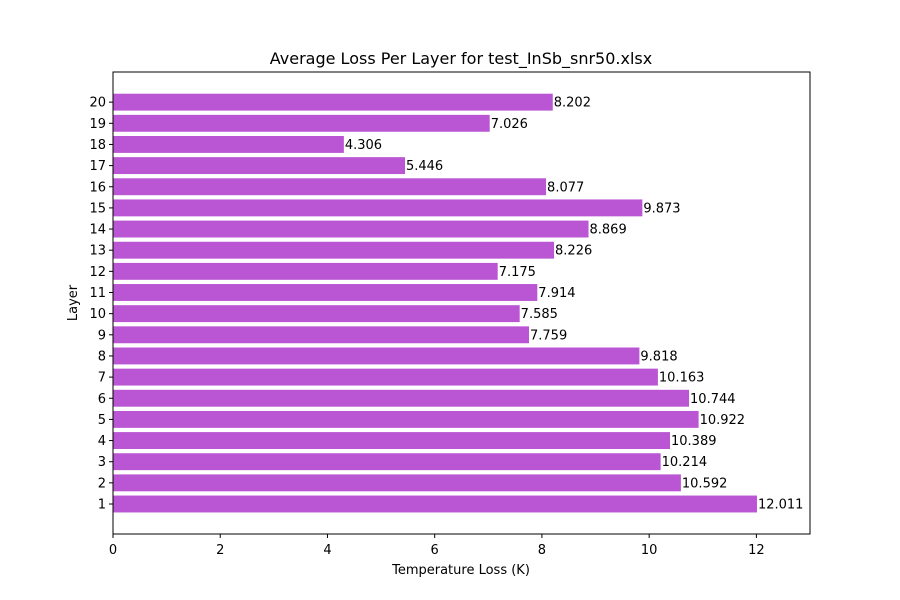 The width and height of the screenshot is (900, 600). Describe the element at coordinates (723, 420) in the screenshot. I see `value-label-layer-5: 10.922` at that location.